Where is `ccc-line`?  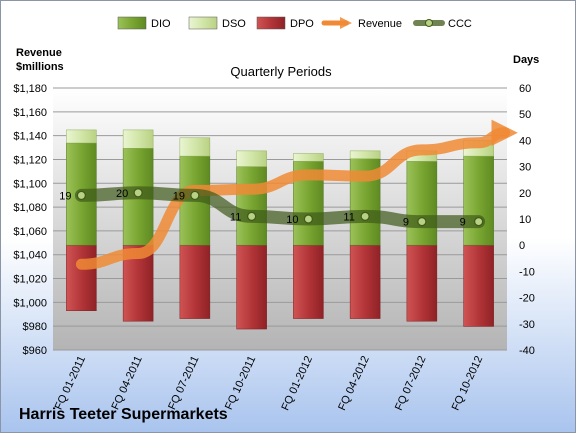
ccc-line is located at coordinates (280, 207).